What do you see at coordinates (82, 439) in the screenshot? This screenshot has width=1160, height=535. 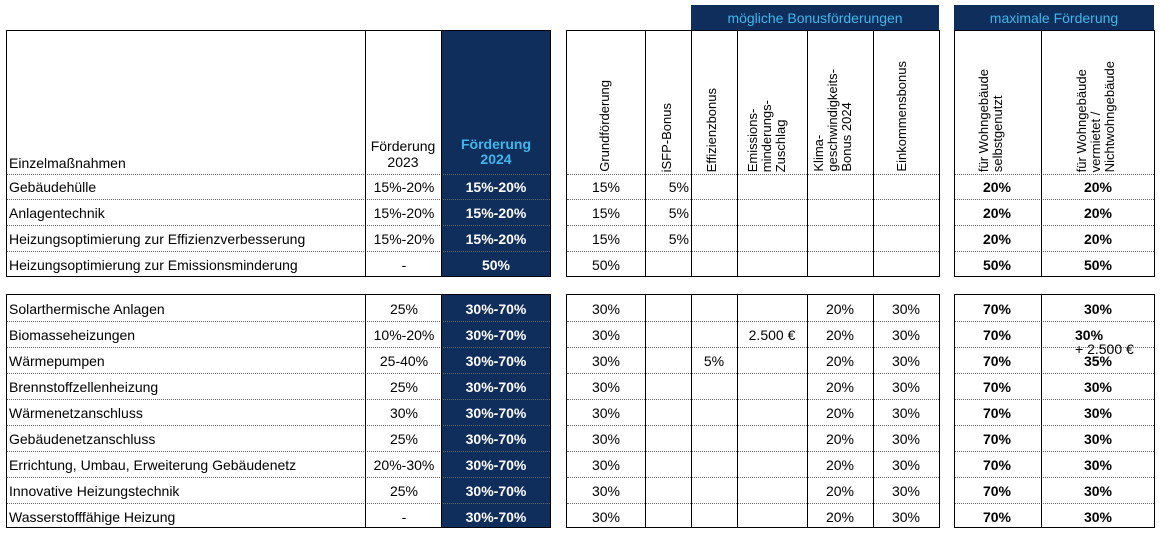 I see `measure-name: Gebäudenetzanschluss` at bounding box center [82, 439].